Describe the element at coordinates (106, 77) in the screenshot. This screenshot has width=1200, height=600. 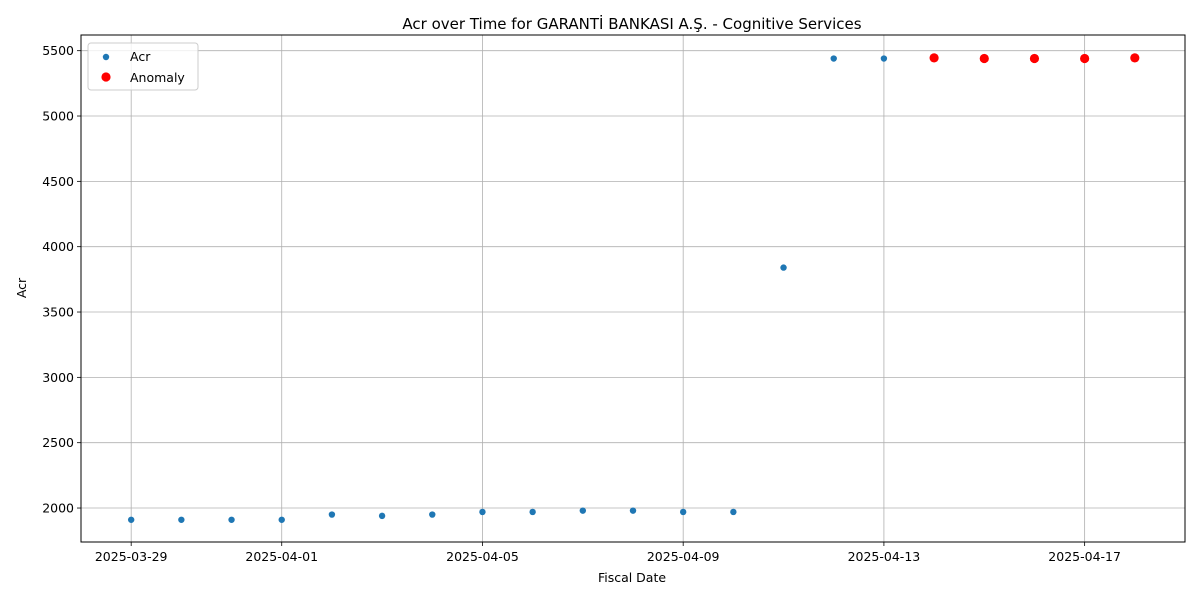
I see `legend-marker-anomaly` at that location.